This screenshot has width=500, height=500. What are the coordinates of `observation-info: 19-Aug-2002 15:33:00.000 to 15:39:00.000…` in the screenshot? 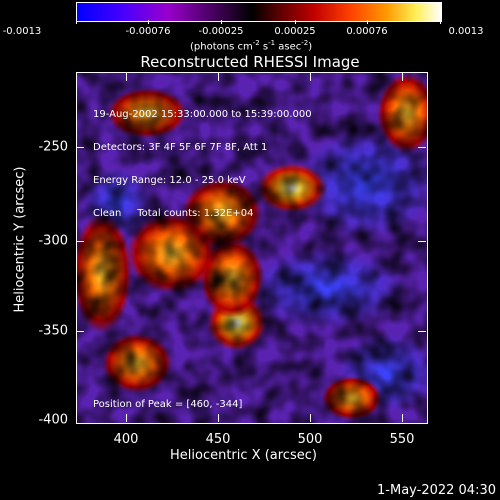 It's located at (202, 164).